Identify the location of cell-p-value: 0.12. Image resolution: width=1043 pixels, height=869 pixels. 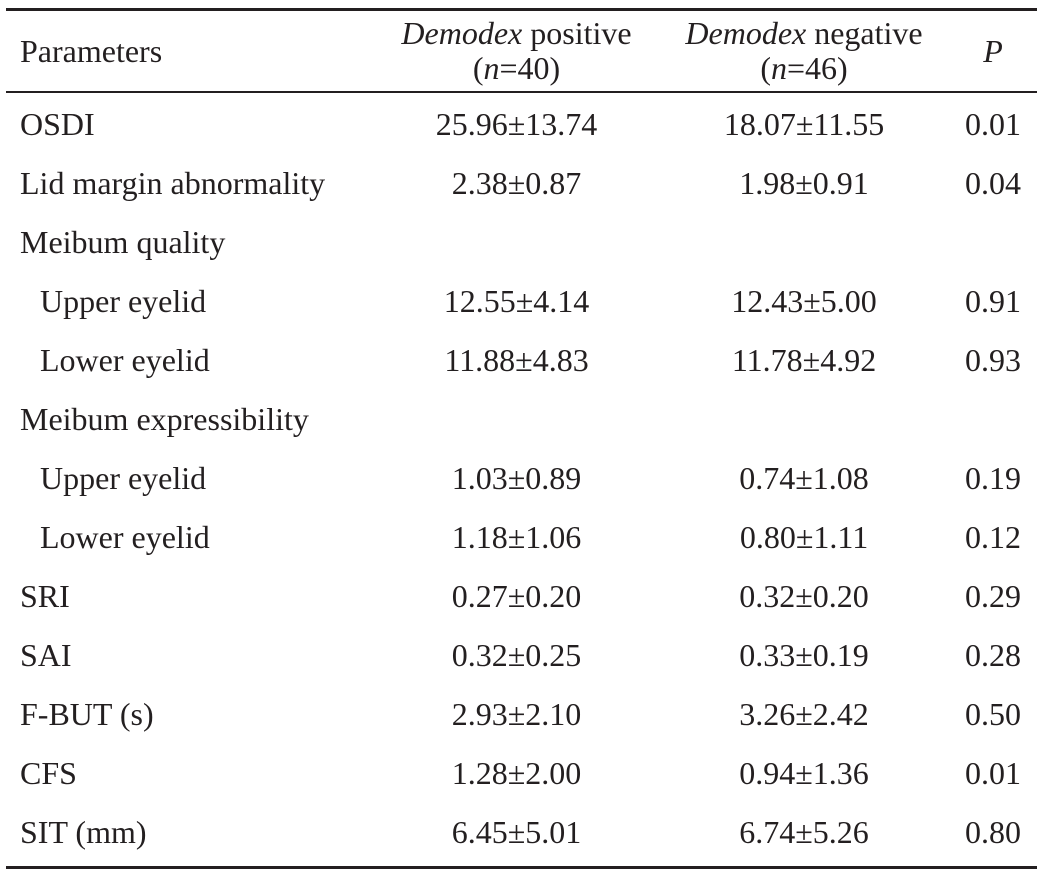
(993, 537).